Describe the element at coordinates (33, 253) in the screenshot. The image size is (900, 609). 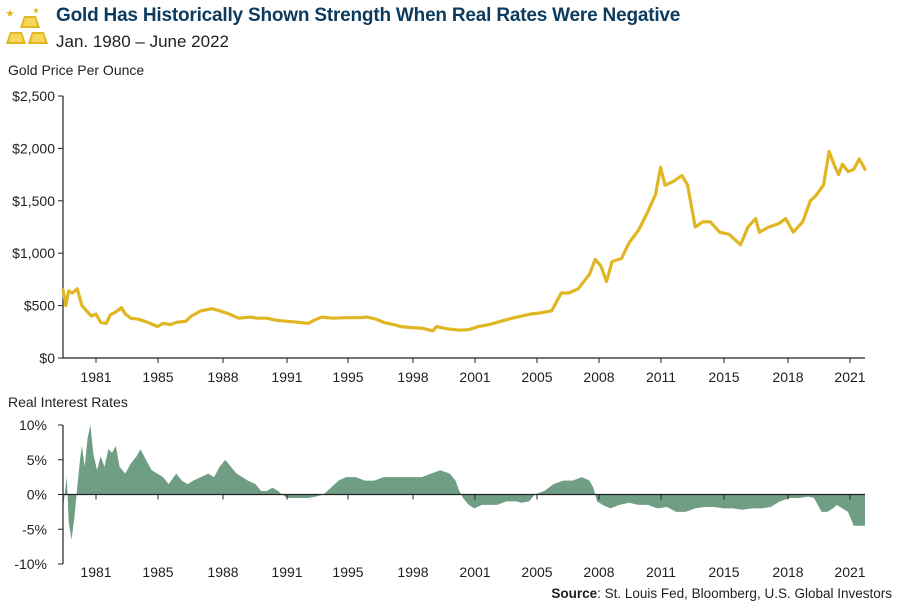
I see `gold-y-tick-label: $1,000` at that location.